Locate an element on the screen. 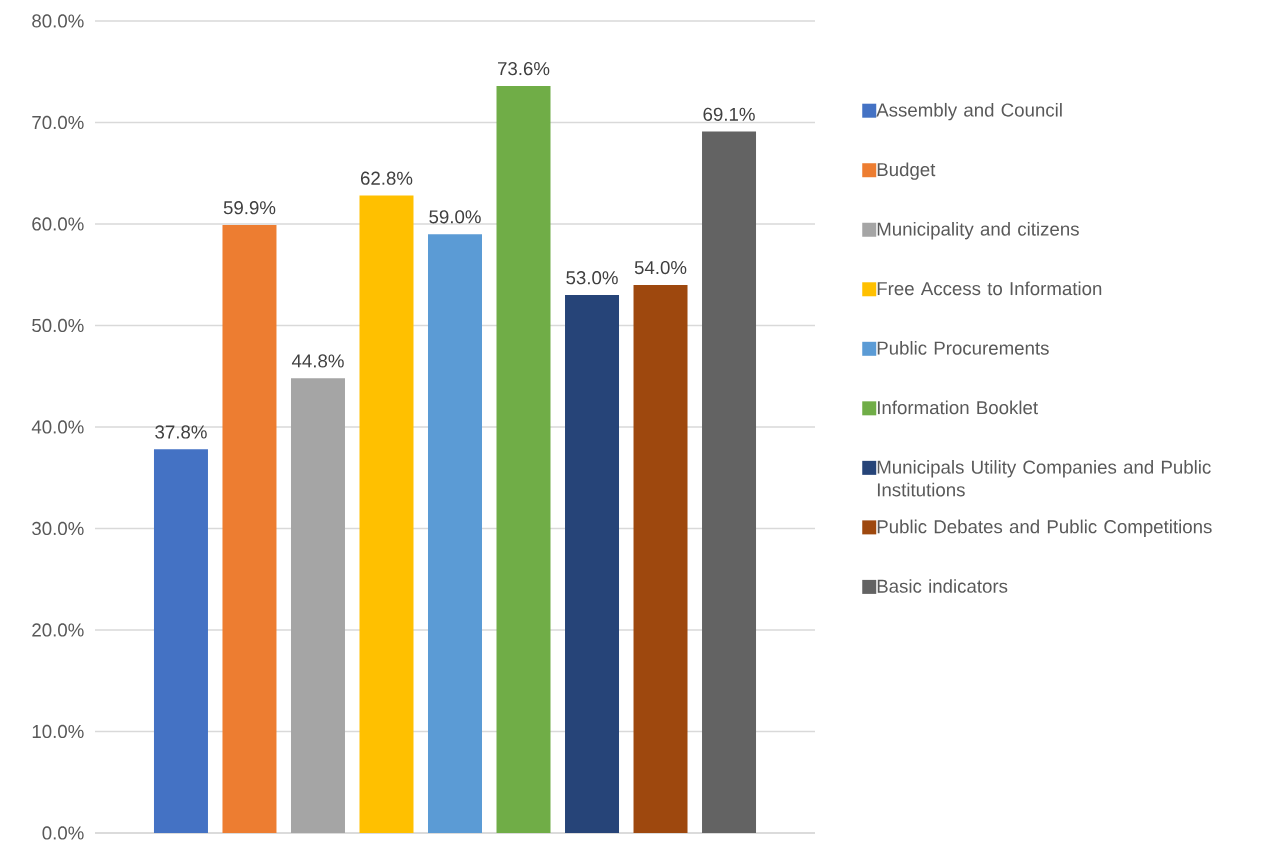 The image size is (1272, 841). data-label: 59.0% is located at coordinates (455, 217).